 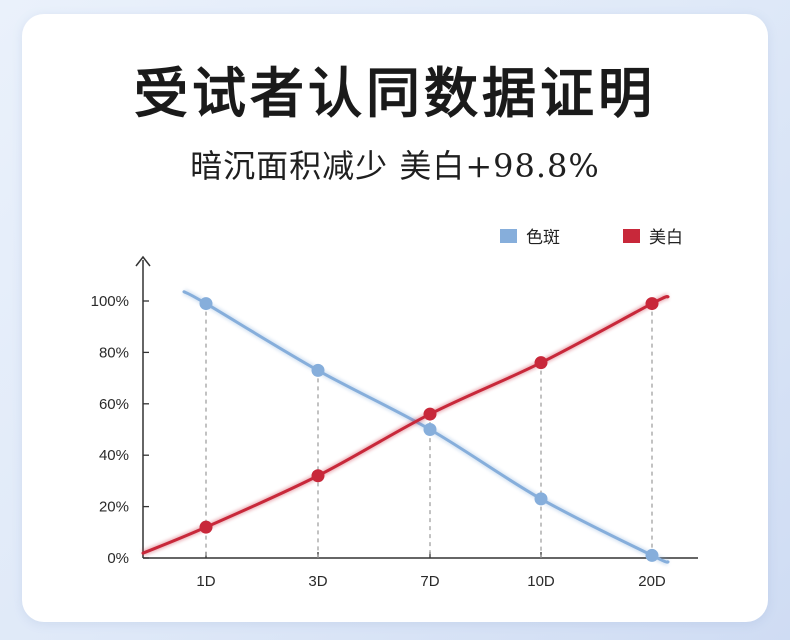 What do you see at coordinates (652, 581) in the screenshot?
I see `x-tick-label: 20D` at bounding box center [652, 581].